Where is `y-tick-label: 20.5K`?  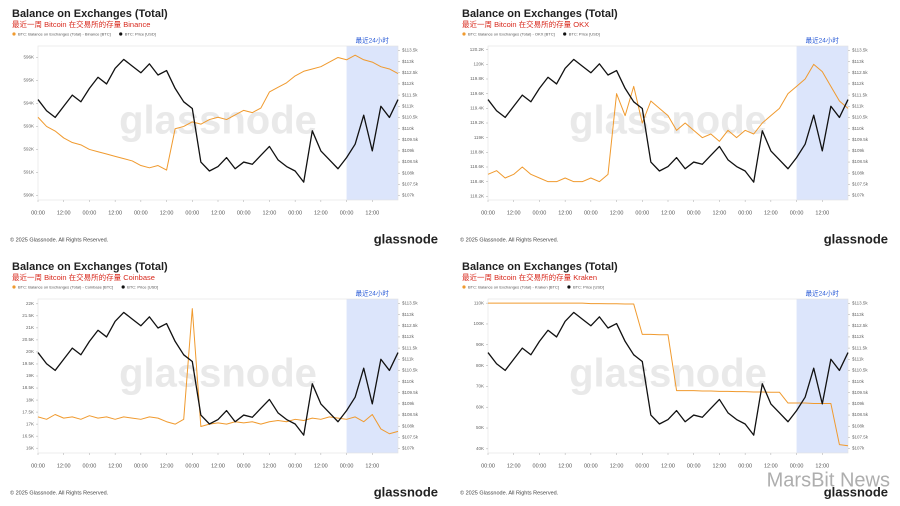
y-tick-label: 20.5K is located at coordinates (28, 339).